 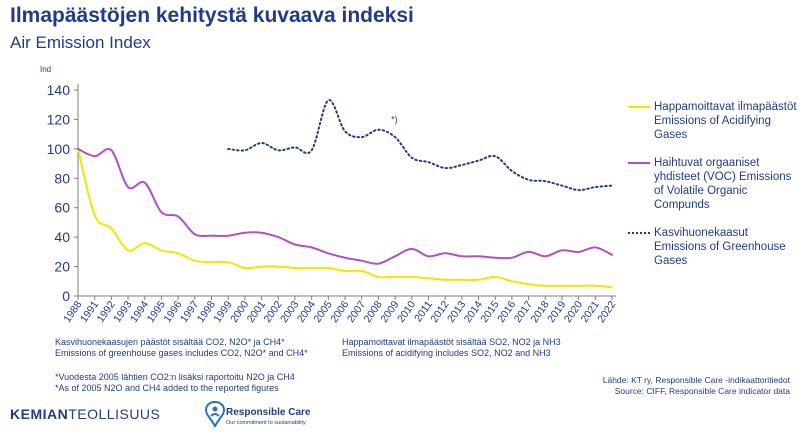 What do you see at coordinates (80, 42) in the screenshot?
I see `page-subtitle: Air Emission Index` at bounding box center [80, 42].